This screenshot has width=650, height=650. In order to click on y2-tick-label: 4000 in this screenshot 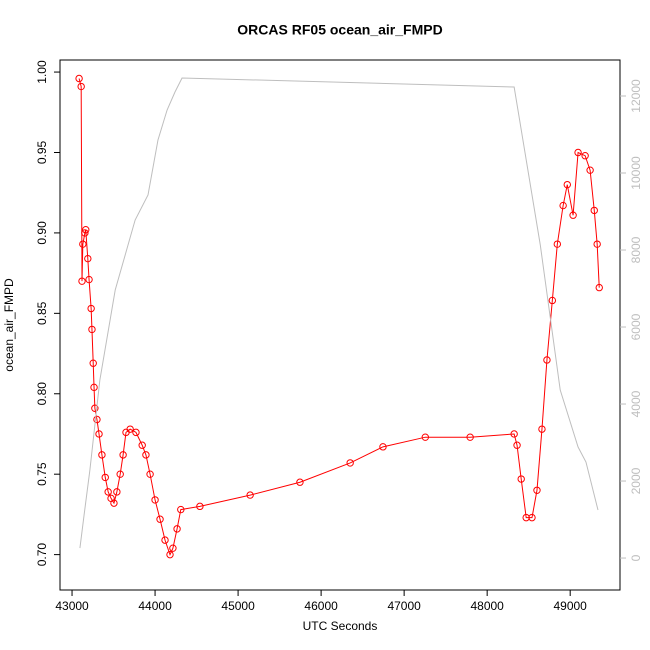, I will do `click(636, 403)`.